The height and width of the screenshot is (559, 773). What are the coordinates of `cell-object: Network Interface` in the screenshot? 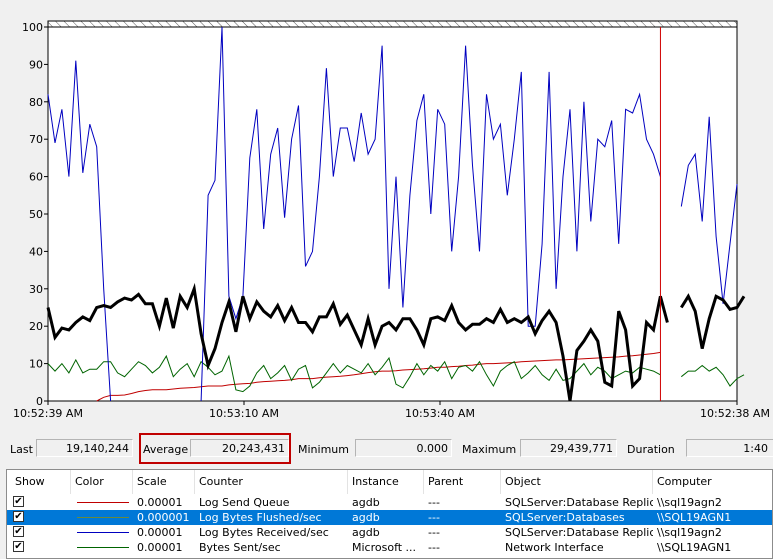 It's located at (554, 547).